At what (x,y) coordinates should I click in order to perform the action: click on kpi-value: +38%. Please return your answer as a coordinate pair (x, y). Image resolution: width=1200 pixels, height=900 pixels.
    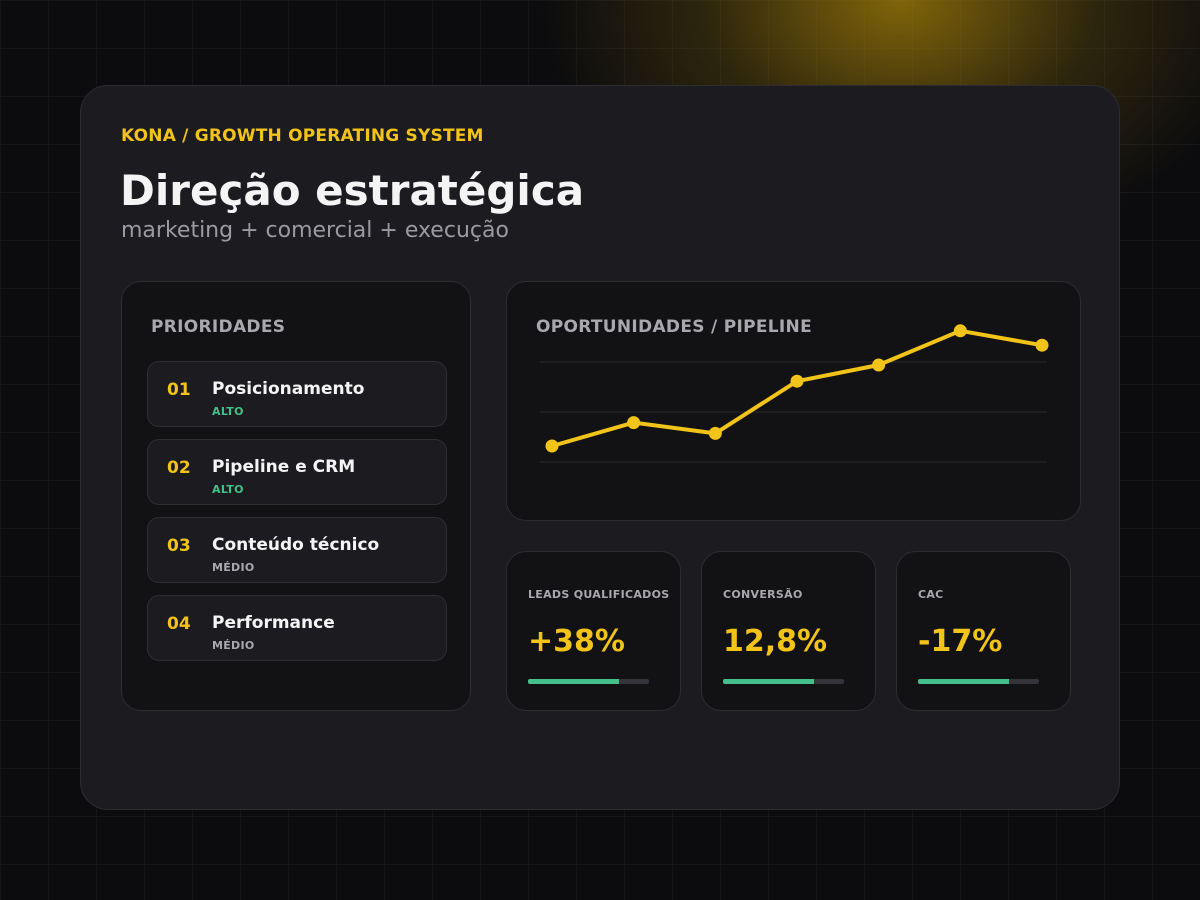
    Looking at the image, I should click on (576, 641).